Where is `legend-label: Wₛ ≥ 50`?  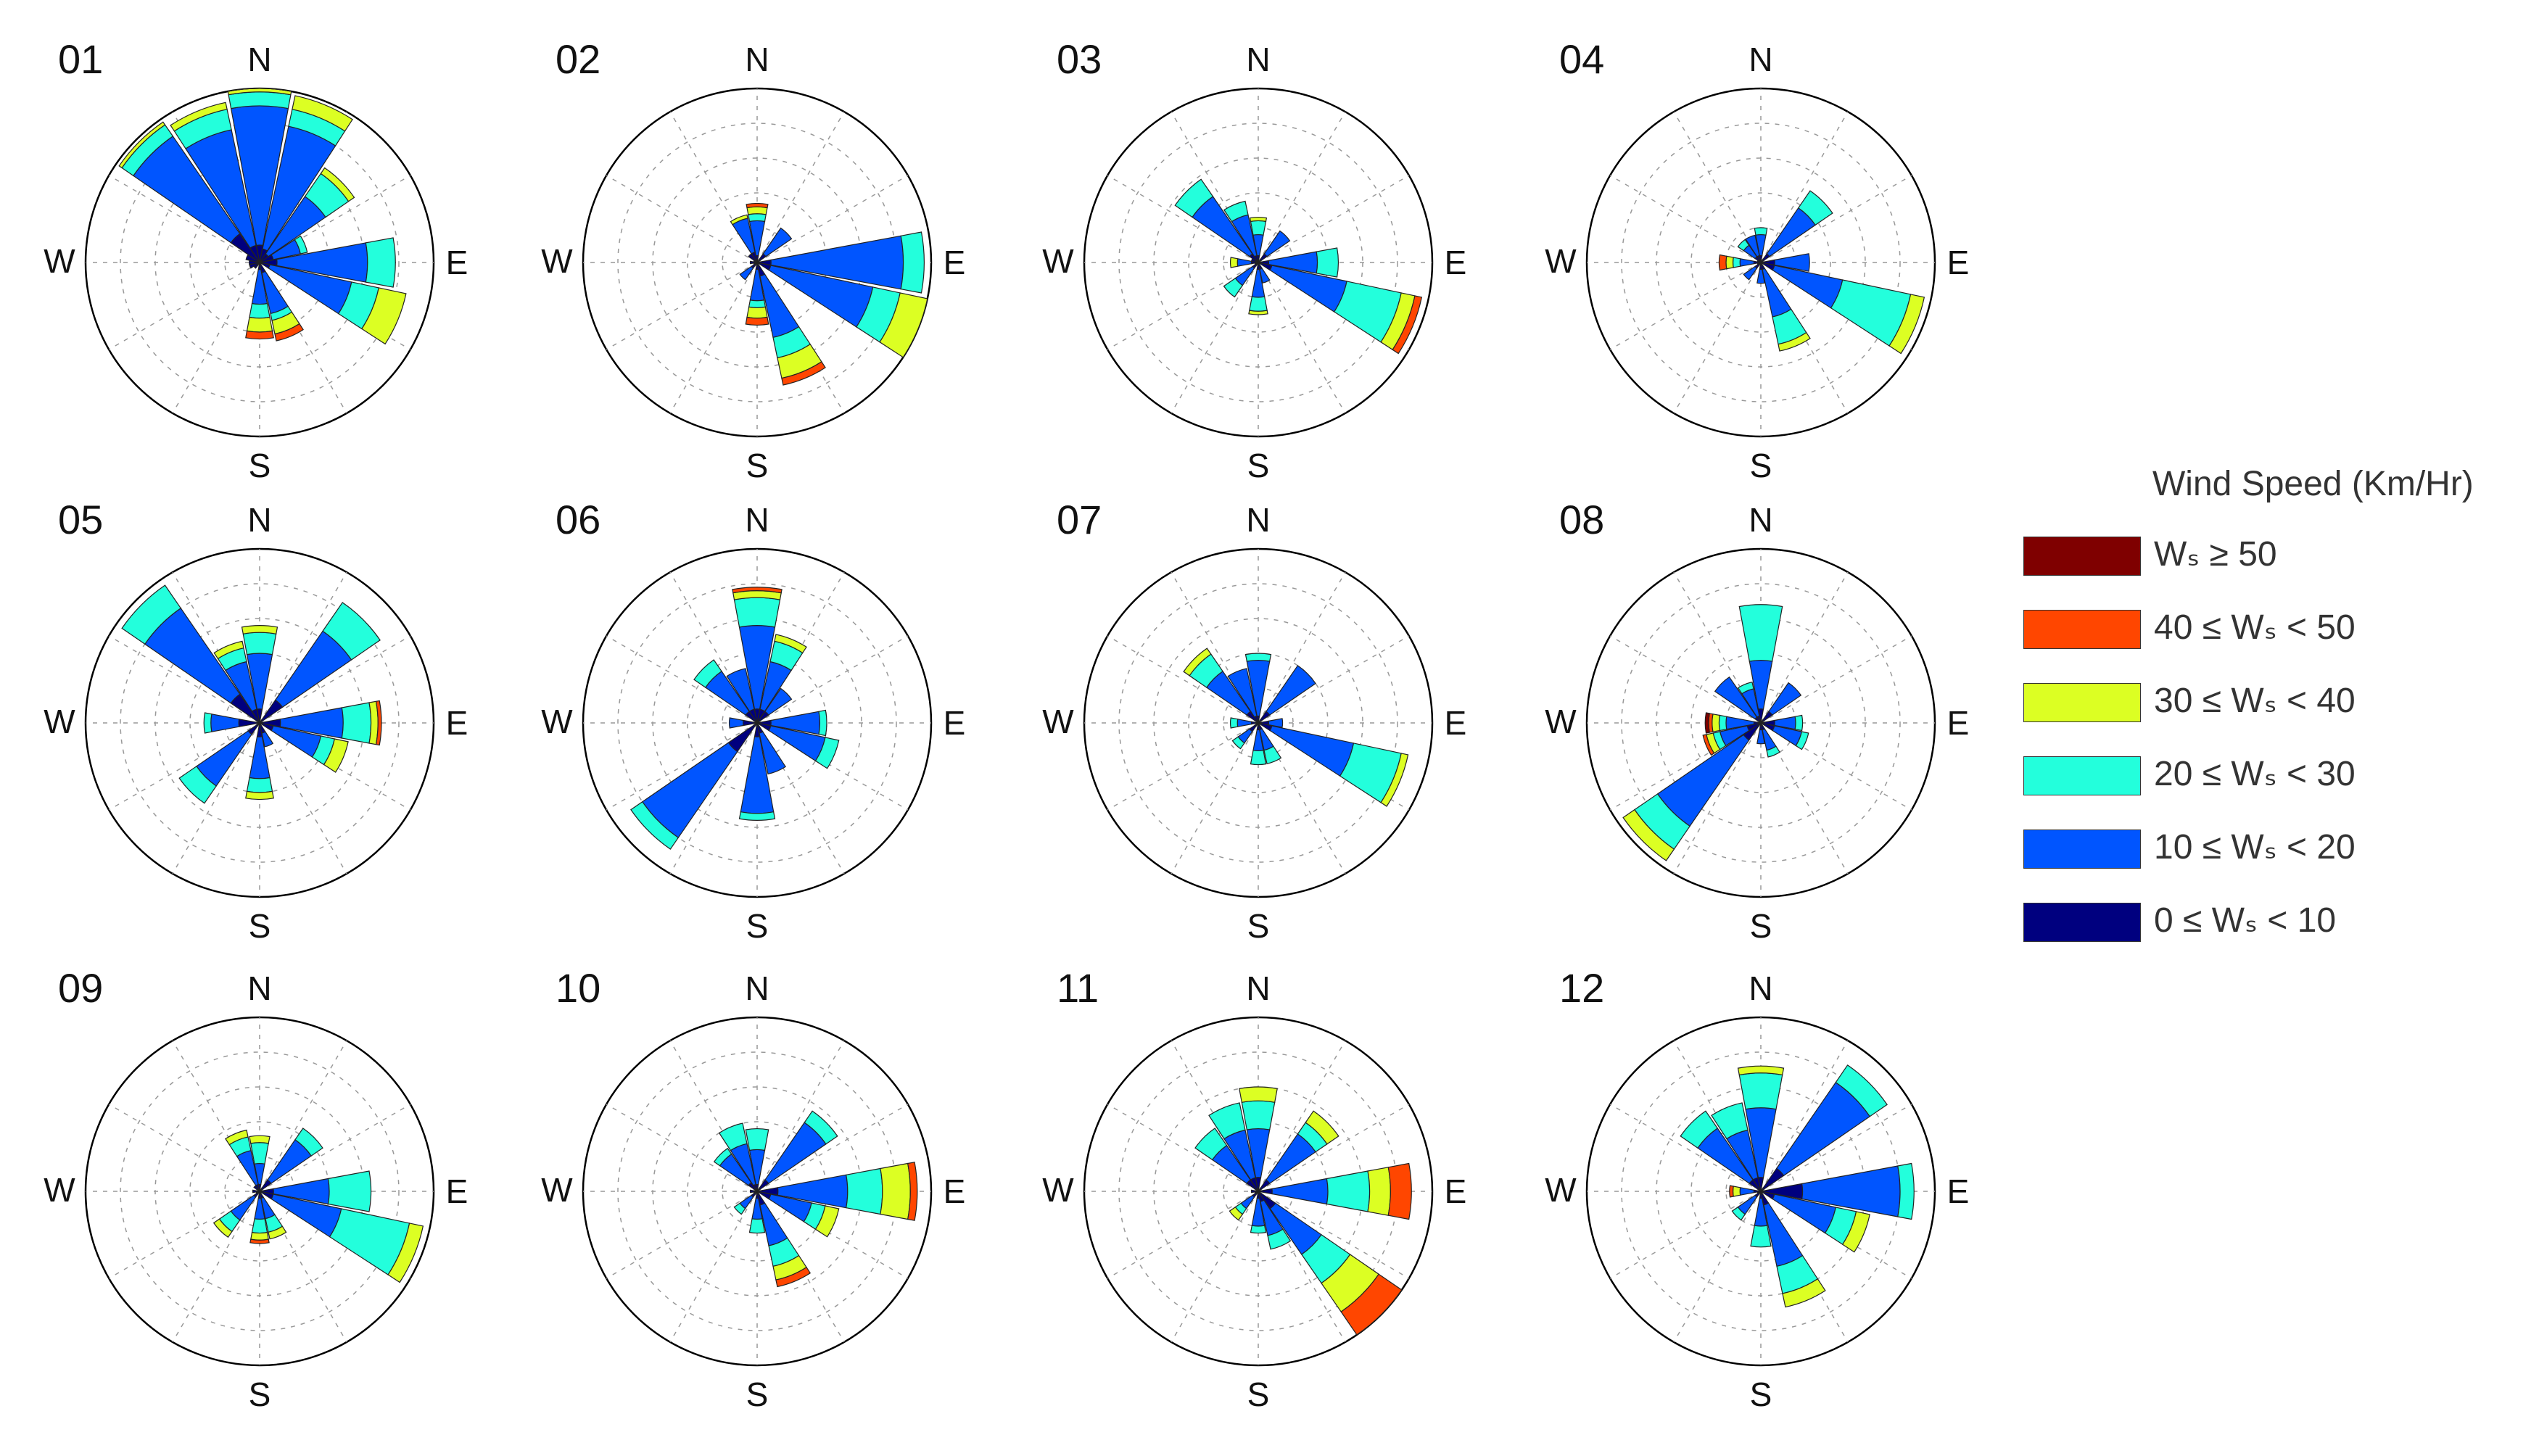 legend-label: Wₛ ≥ 50 is located at coordinates (2215, 554).